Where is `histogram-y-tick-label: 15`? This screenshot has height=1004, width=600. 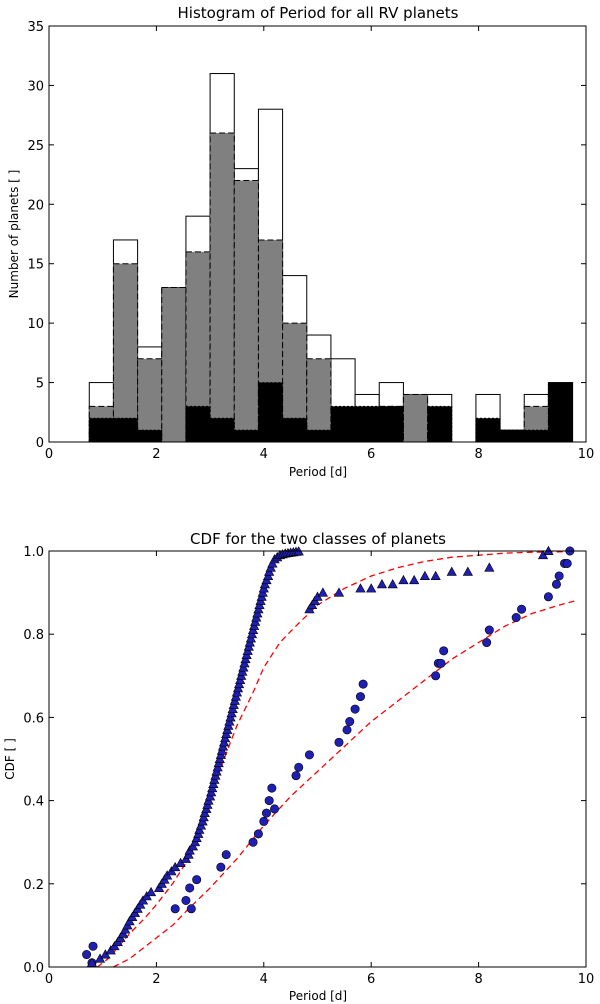 histogram-y-tick-label: 15 is located at coordinates (35, 265).